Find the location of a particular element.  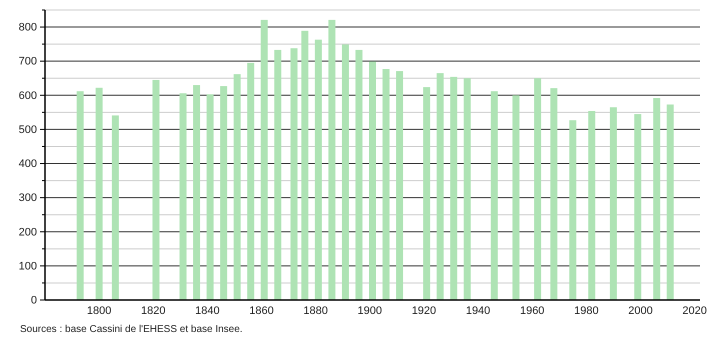

y-tick-label: 0 is located at coordinates (33, 300).